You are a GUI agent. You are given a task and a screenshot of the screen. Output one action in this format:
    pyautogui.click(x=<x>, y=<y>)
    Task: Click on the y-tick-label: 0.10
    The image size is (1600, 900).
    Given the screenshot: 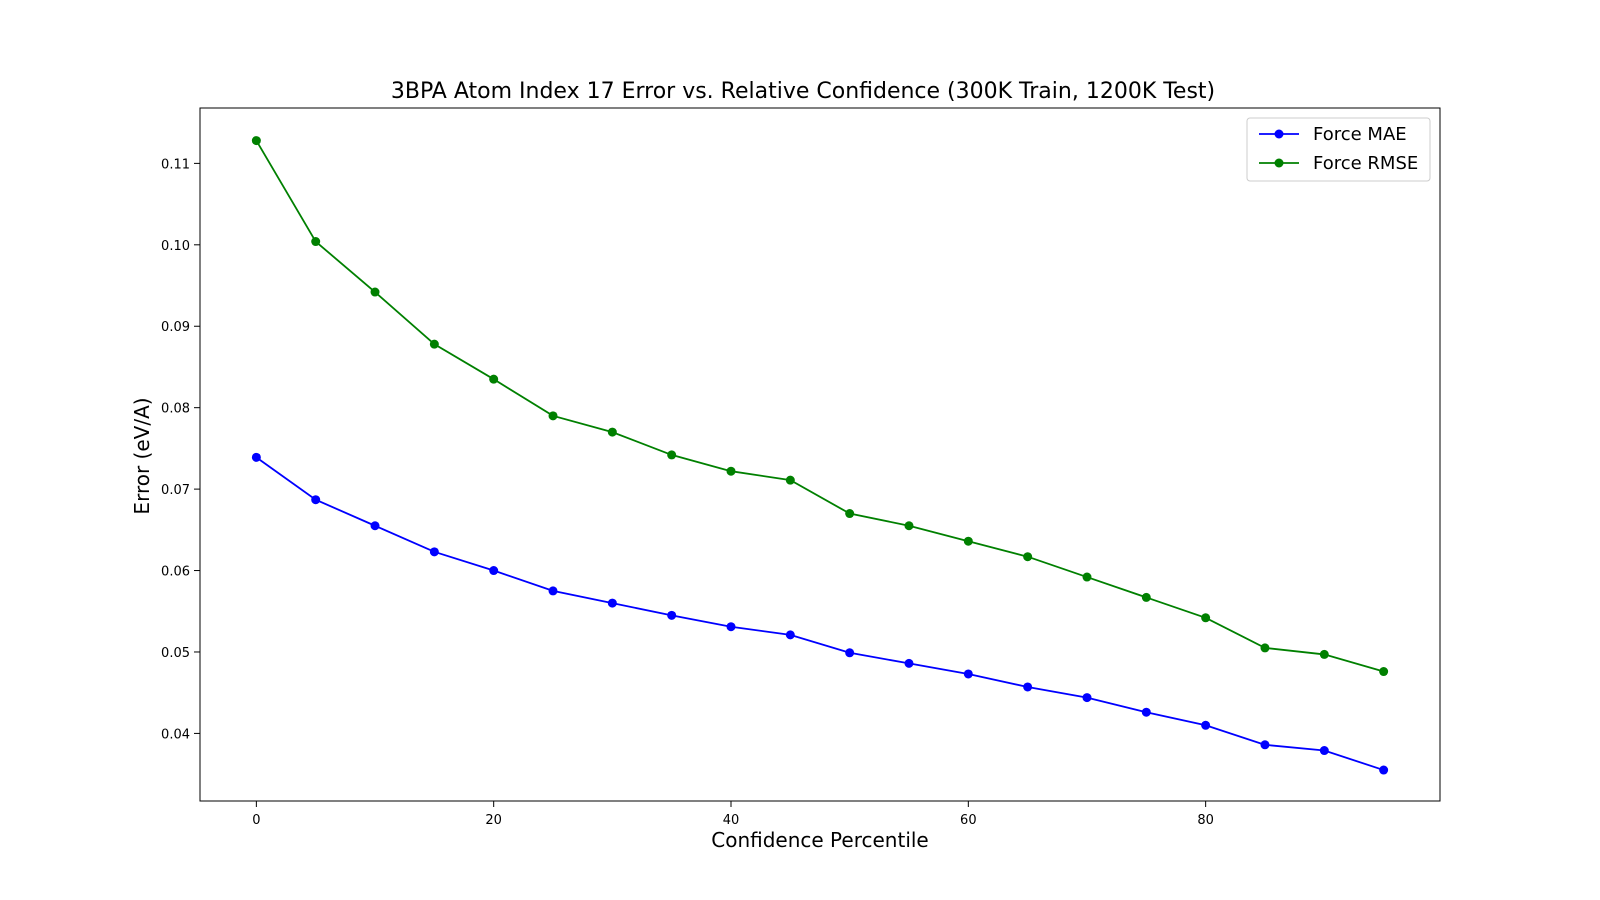 What is the action you would take?
    pyautogui.click(x=175, y=246)
    